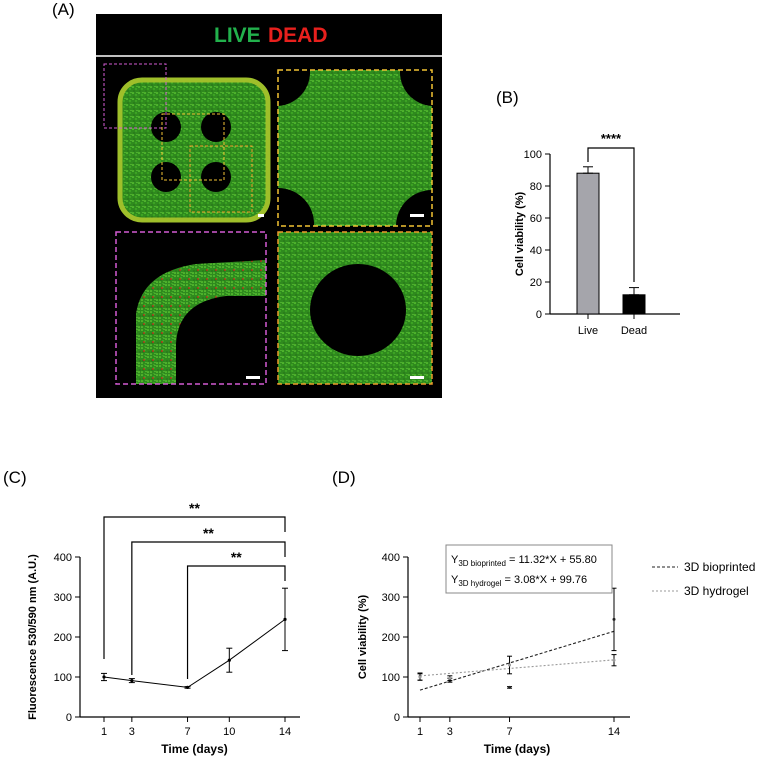  I want to click on equation-rhs: = 3.08*X + 99.76, so click(544, 580).